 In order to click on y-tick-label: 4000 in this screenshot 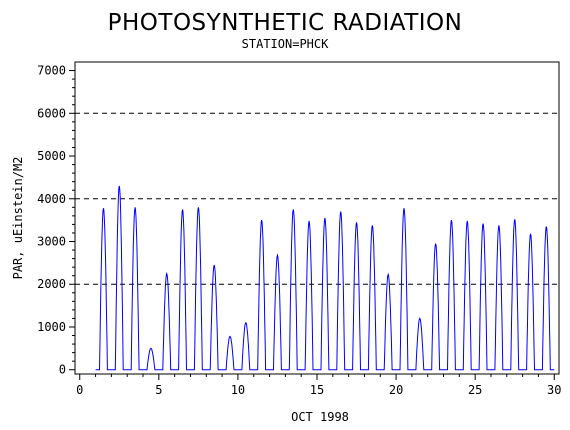, I will do `click(51, 199)`.